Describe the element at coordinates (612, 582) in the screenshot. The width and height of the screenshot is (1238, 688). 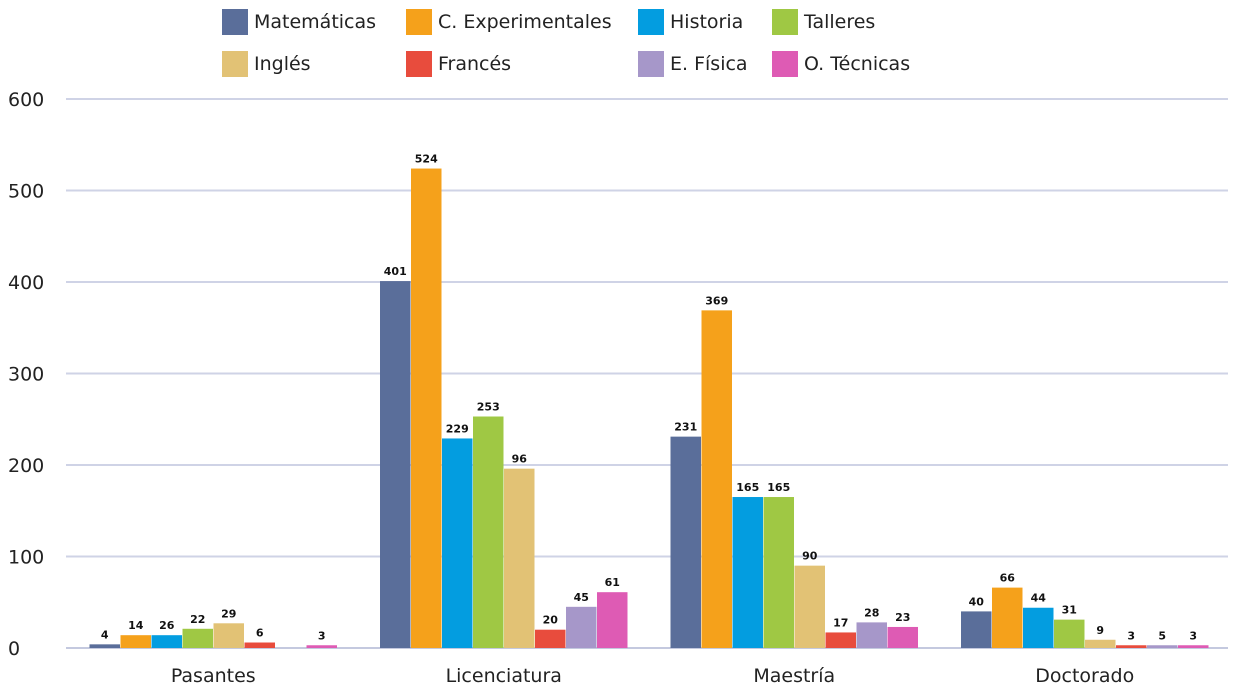
I see `data-label: 61` at that location.